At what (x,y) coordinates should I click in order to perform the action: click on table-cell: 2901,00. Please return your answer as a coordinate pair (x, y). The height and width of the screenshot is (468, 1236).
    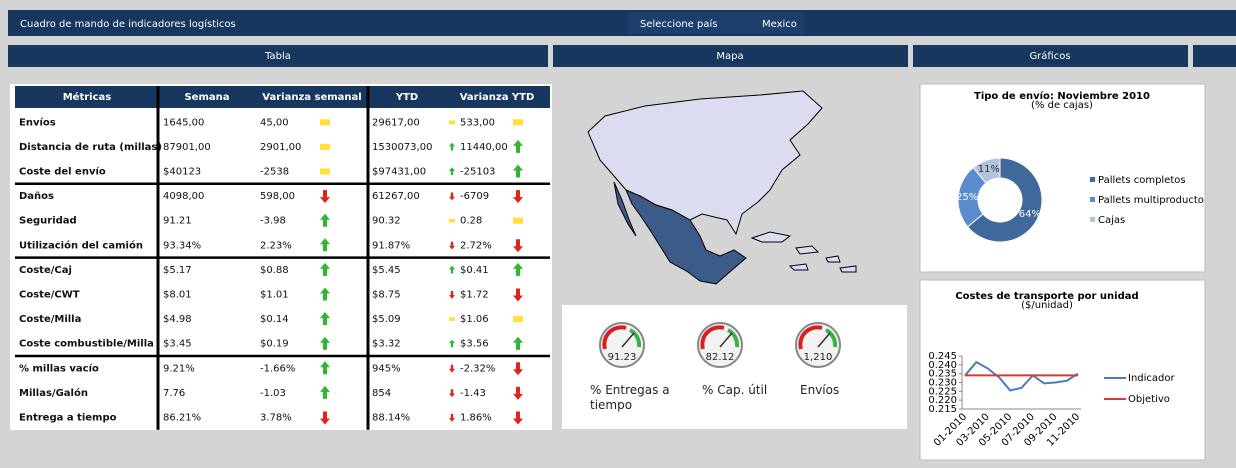
    Looking at the image, I should click on (280, 147).